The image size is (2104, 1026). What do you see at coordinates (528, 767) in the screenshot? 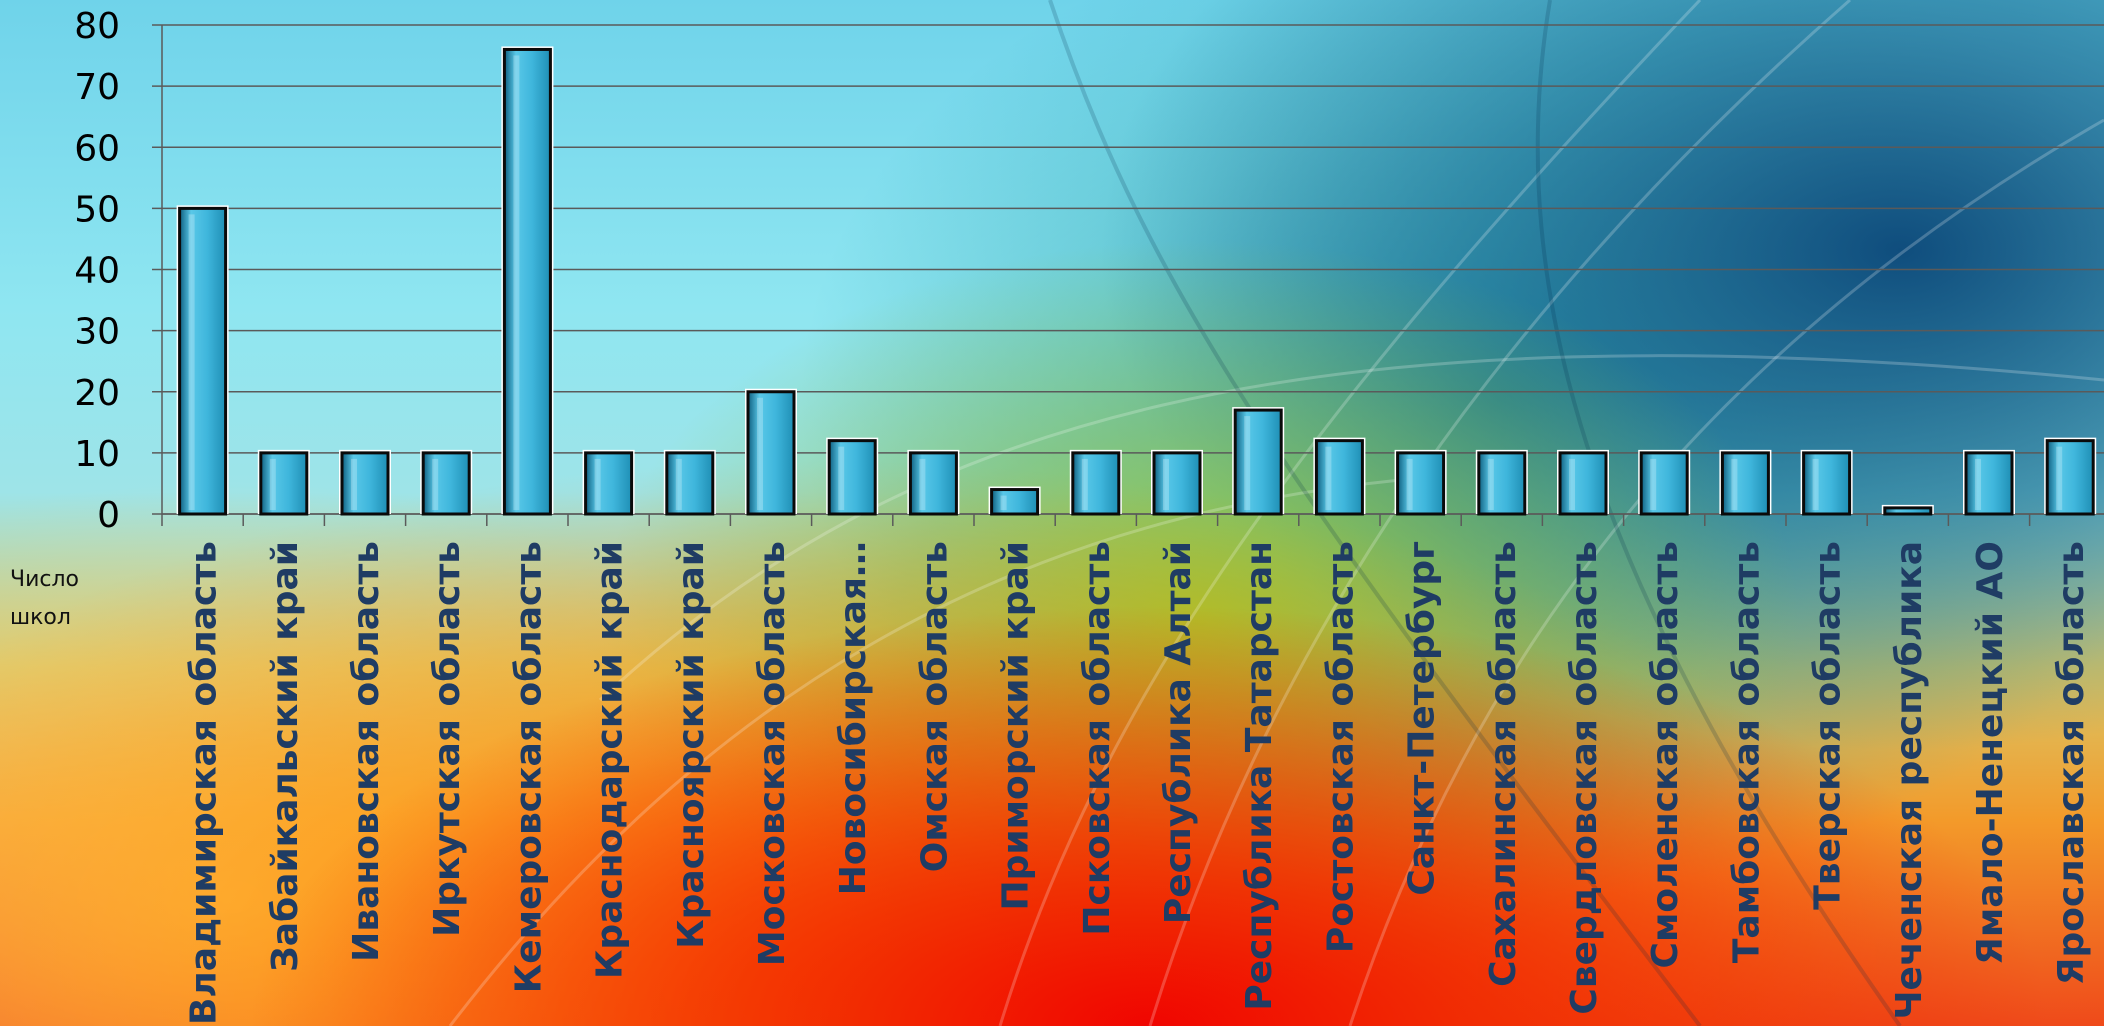
I see `category-label: Кемеровская область` at bounding box center [528, 767].